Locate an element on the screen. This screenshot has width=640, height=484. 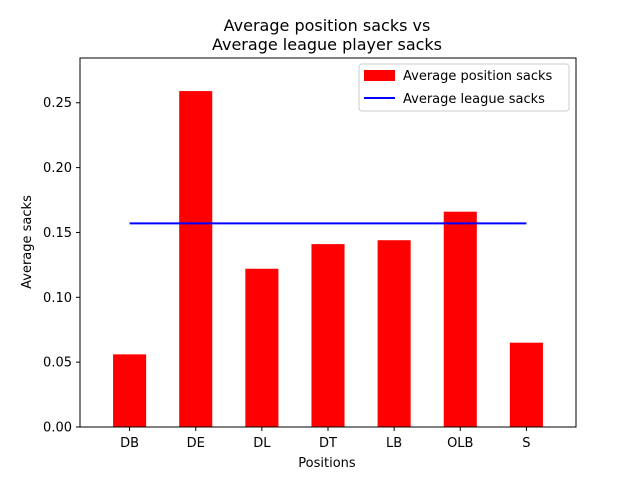
legend-label-position-sacks: Average position sacks is located at coordinates (478, 76).